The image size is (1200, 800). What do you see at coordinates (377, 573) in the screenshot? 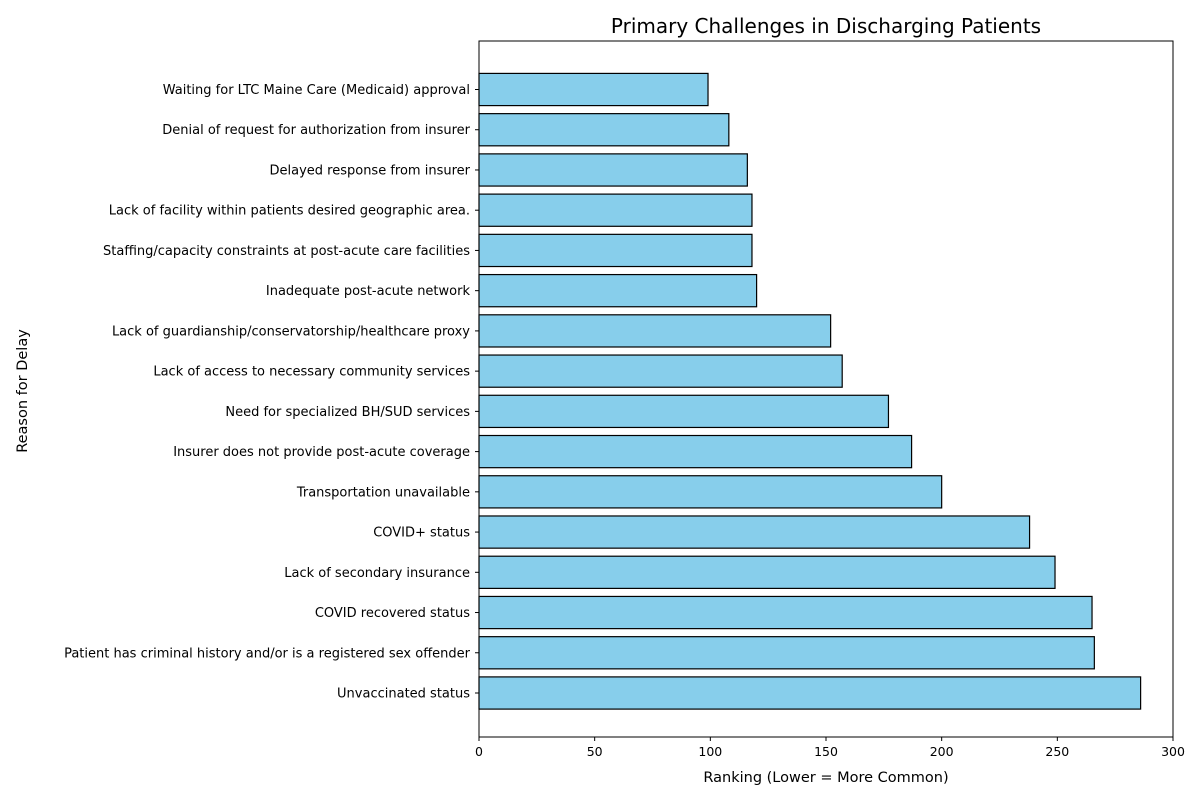
I see `category-label: Lack of secondary insurance` at bounding box center [377, 573].